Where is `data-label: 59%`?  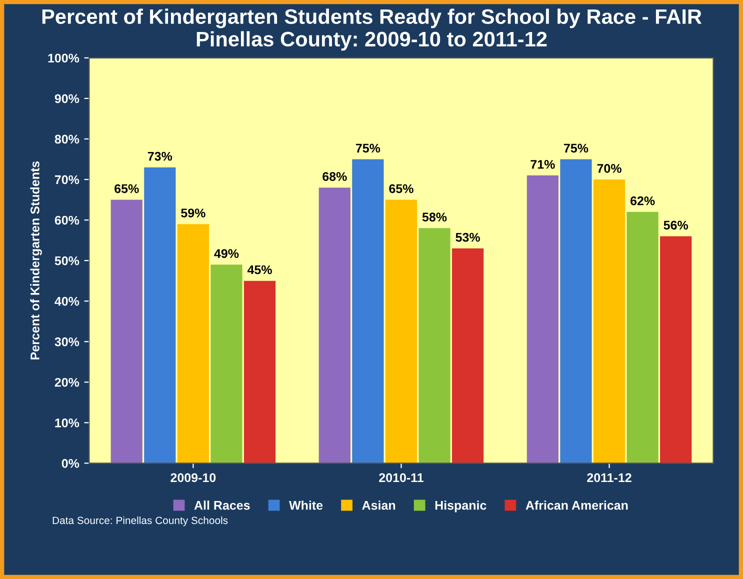 data-label: 59% is located at coordinates (193, 213).